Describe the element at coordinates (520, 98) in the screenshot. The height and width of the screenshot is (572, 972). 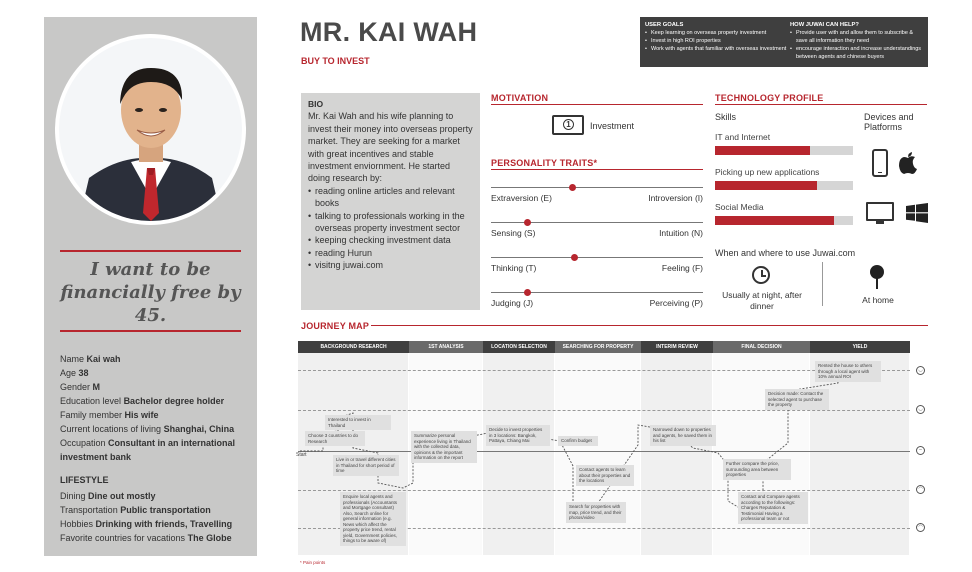
I see `motivation-title: MOTIVATION` at that location.